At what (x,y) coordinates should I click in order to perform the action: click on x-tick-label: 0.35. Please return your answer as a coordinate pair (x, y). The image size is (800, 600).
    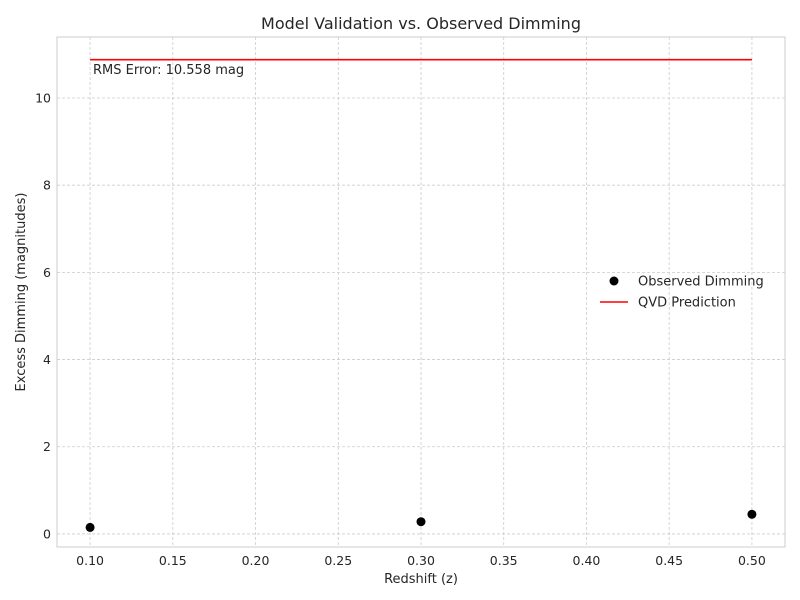
    Looking at the image, I should click on (504, 560).